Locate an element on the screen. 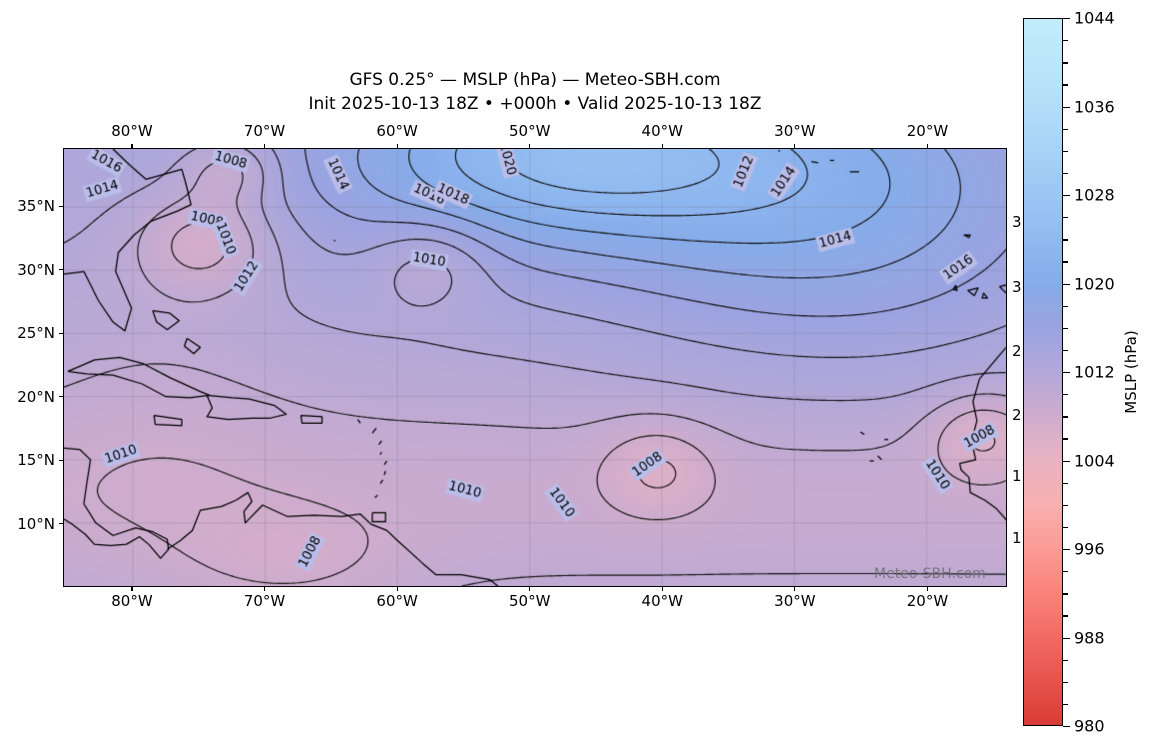  colorbar-tick-label: 1004 is located at coordinates (1094, 460).